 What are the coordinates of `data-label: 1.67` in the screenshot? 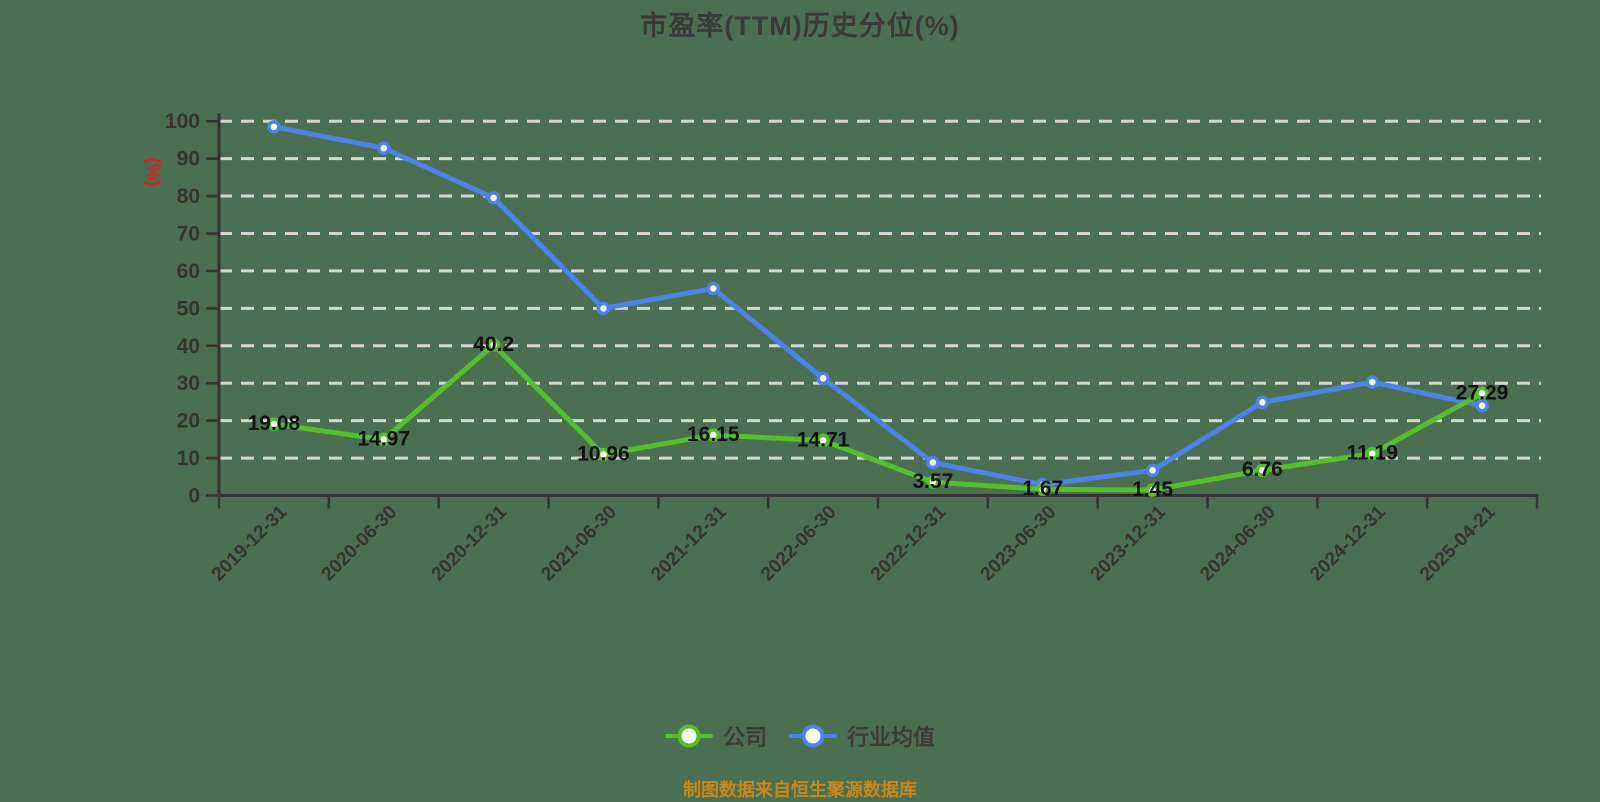 It's located at (1042, 488).